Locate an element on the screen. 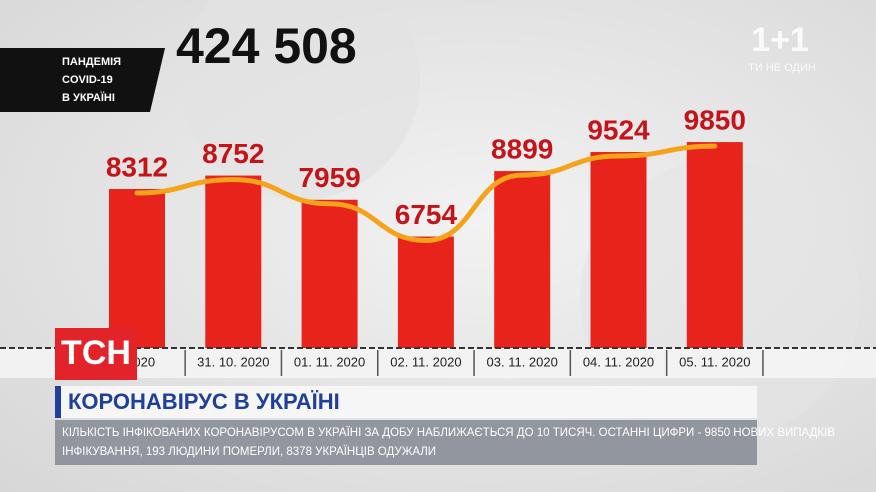 This screenshot has width=876, height=492. x-tick-label: 03. 11. 2020 is located at coordinates (522, 361).